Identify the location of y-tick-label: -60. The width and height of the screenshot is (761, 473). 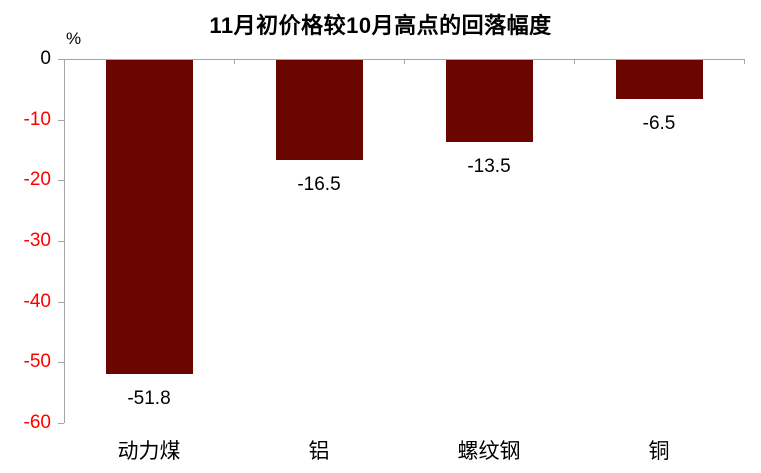
(37, 422).